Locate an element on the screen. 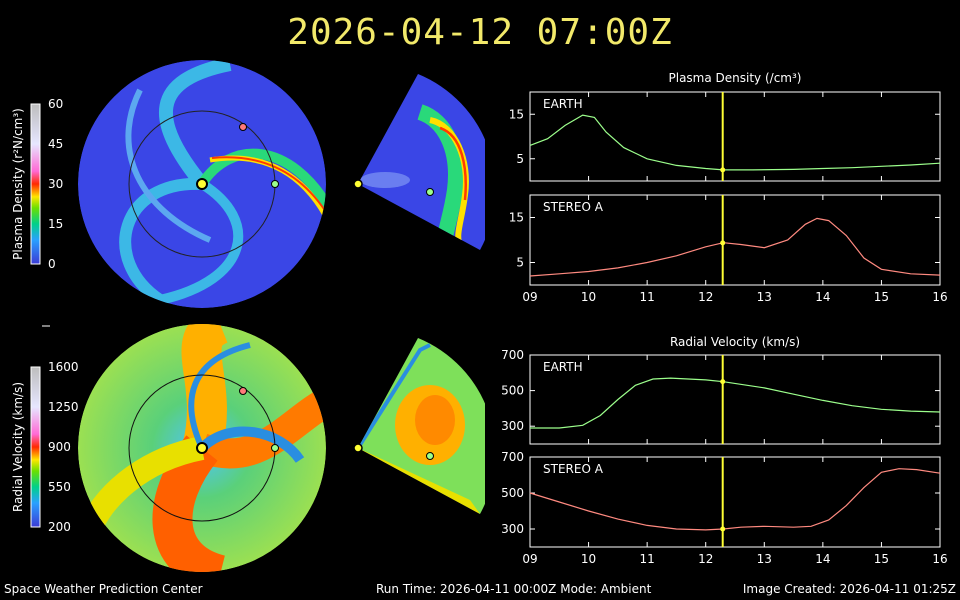 The width and height of the screenshot is (960, 600). footer-image-created: Image Created: 2026-04-11 01:25Z is located at coordinates (849, 589).